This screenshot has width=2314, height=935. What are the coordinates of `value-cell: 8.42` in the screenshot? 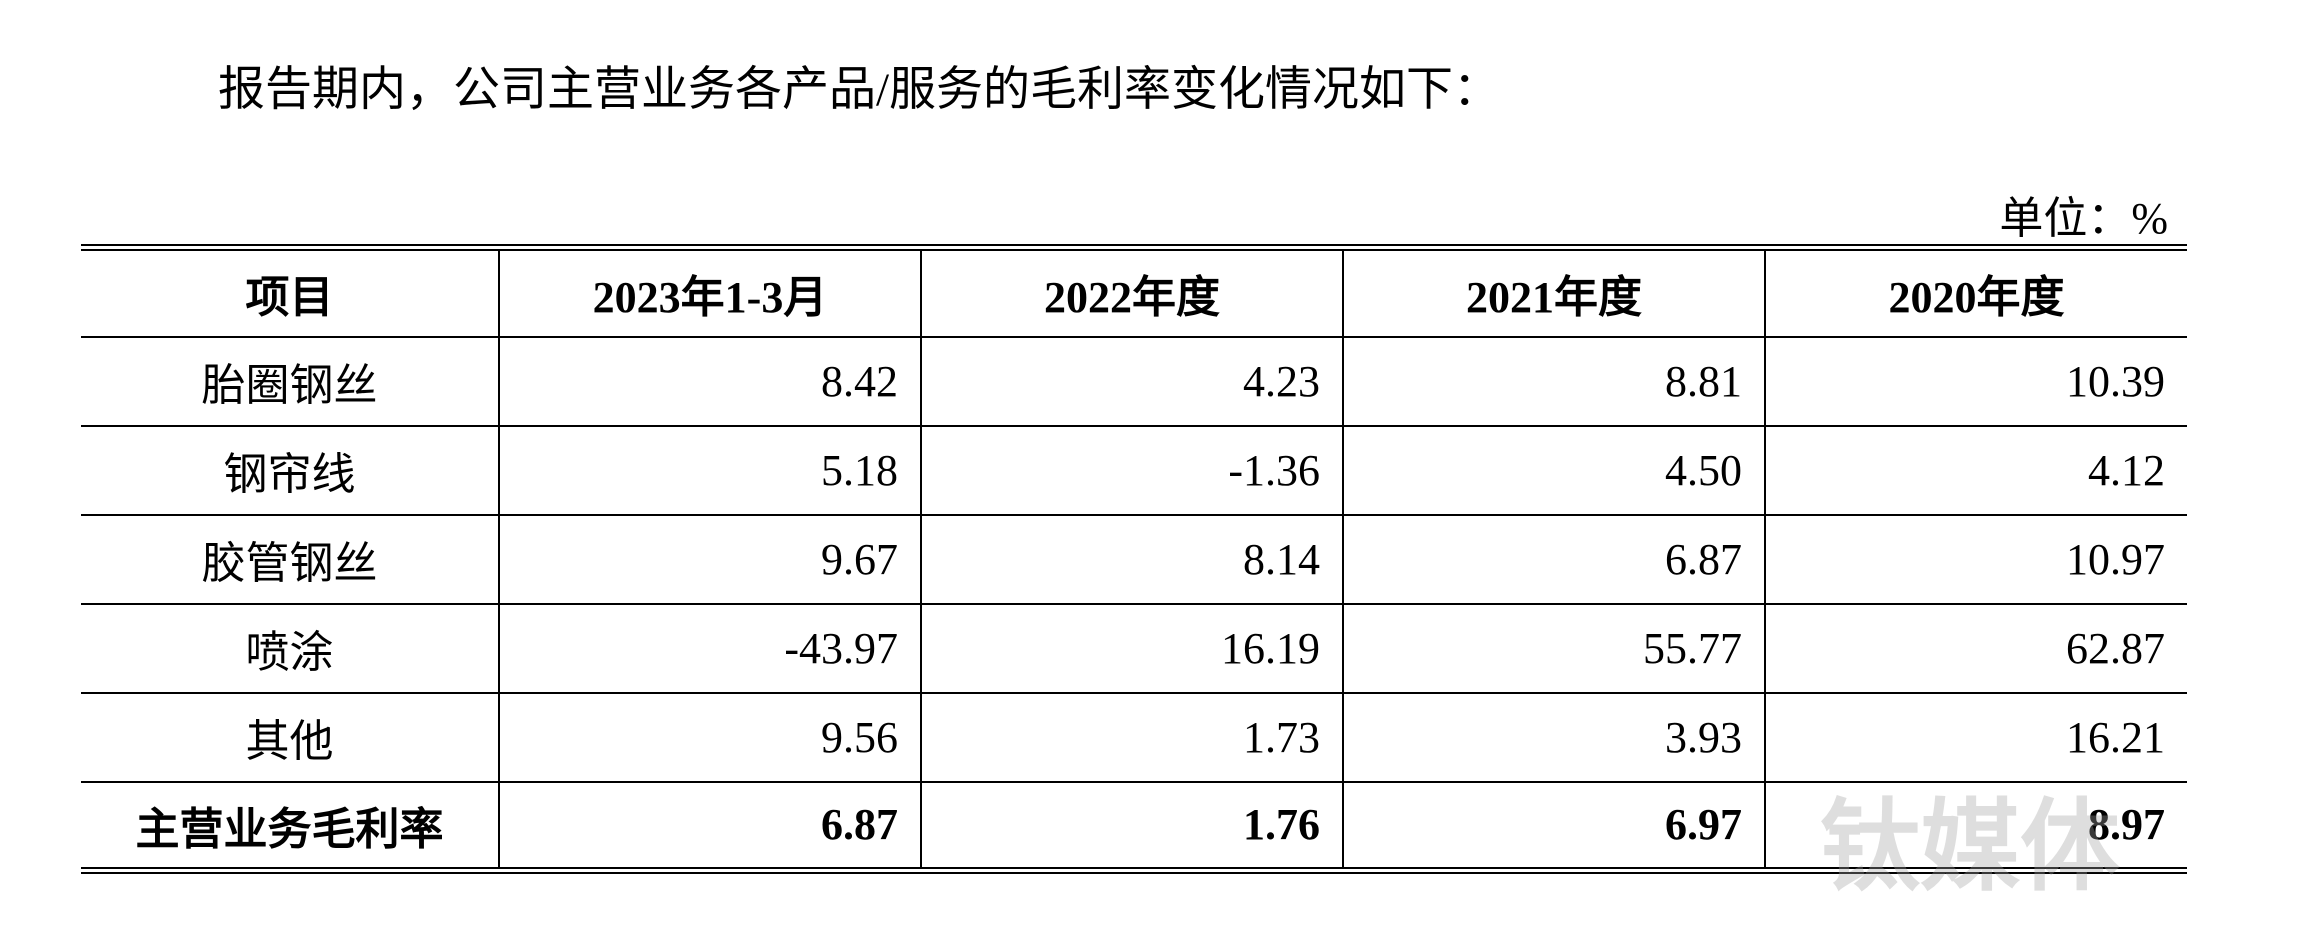 It's located at (710, 380).